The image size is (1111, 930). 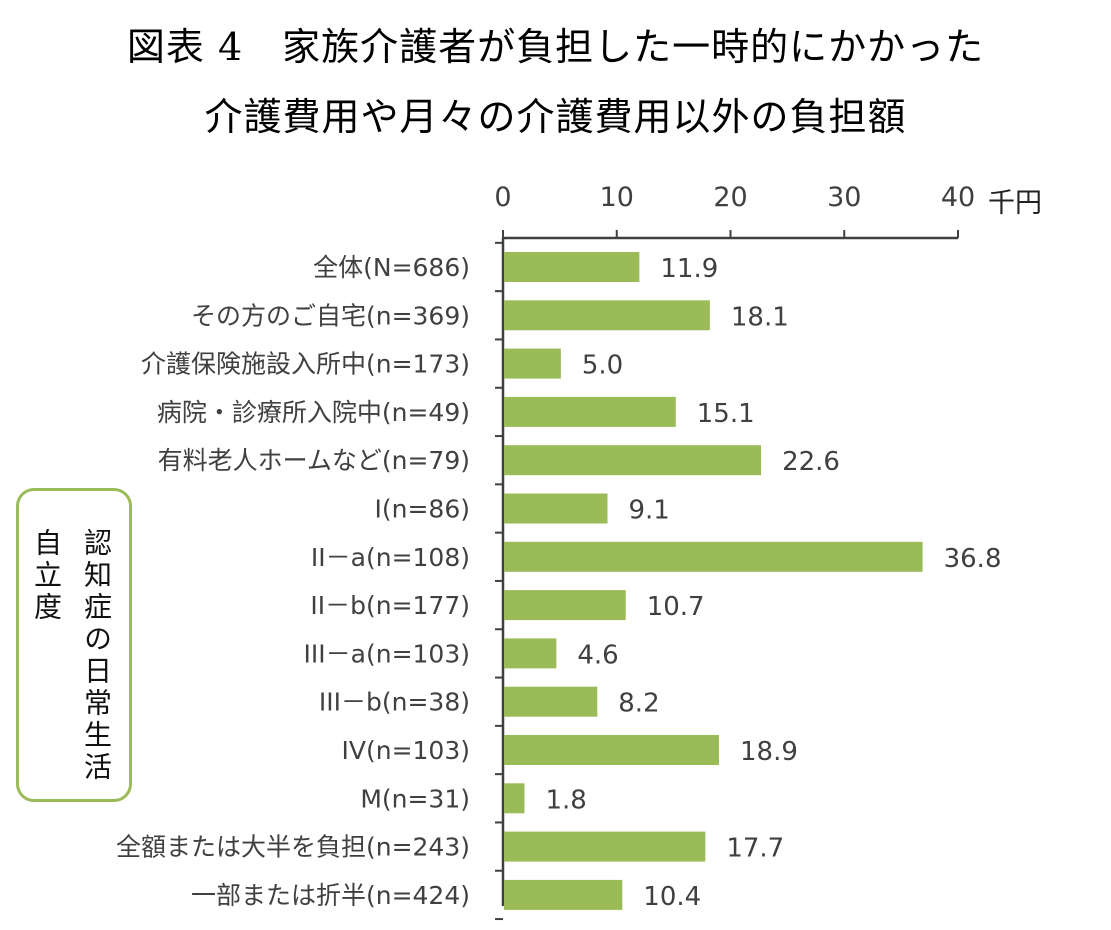 What do you see at coordinates (46, 576) in the screenshot?
I see `group-label-independence: 自立度` at bounding box center [46, 576].